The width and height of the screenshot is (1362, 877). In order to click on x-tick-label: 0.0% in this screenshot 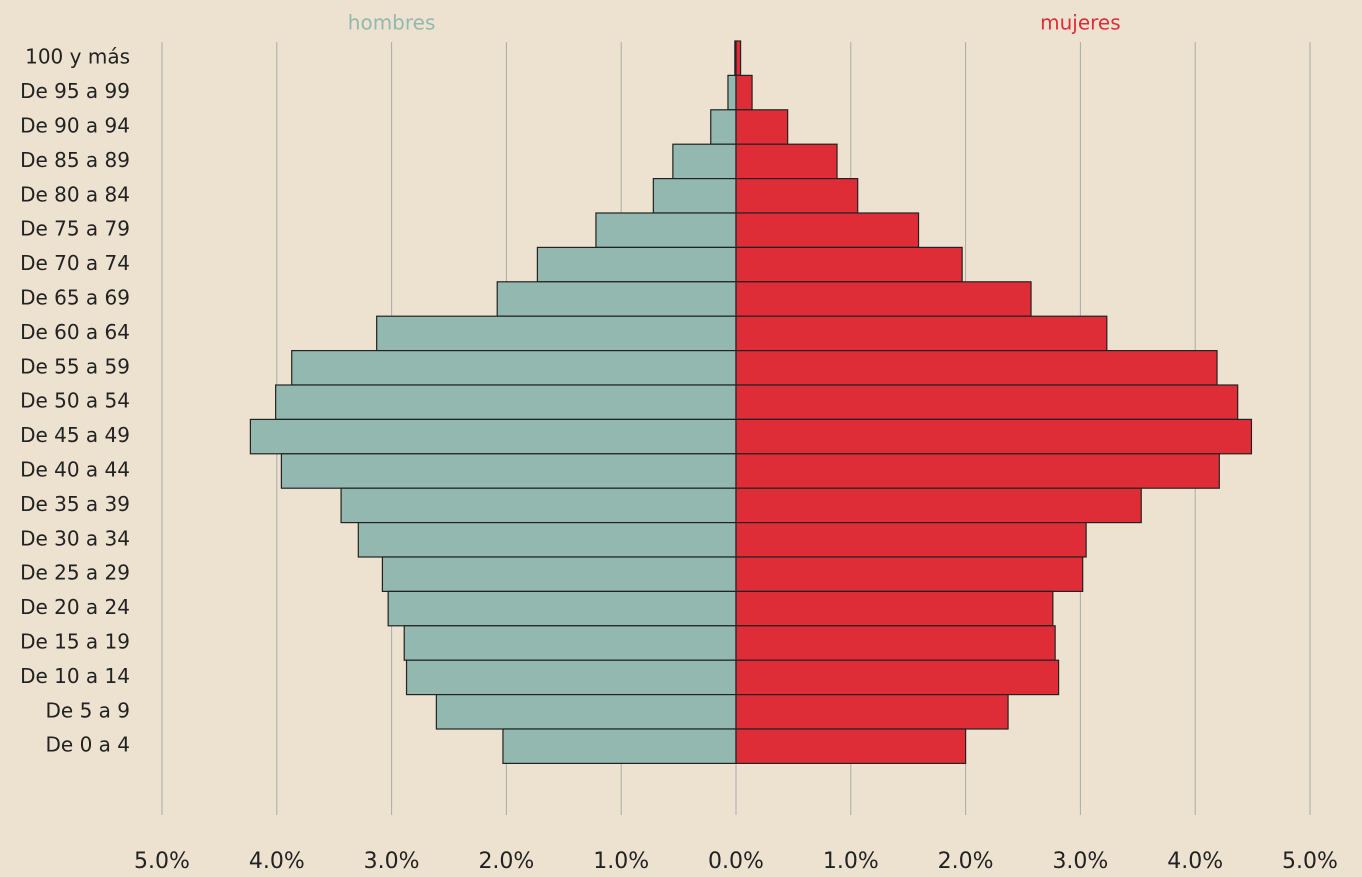, I will do `click(736, 861)`.